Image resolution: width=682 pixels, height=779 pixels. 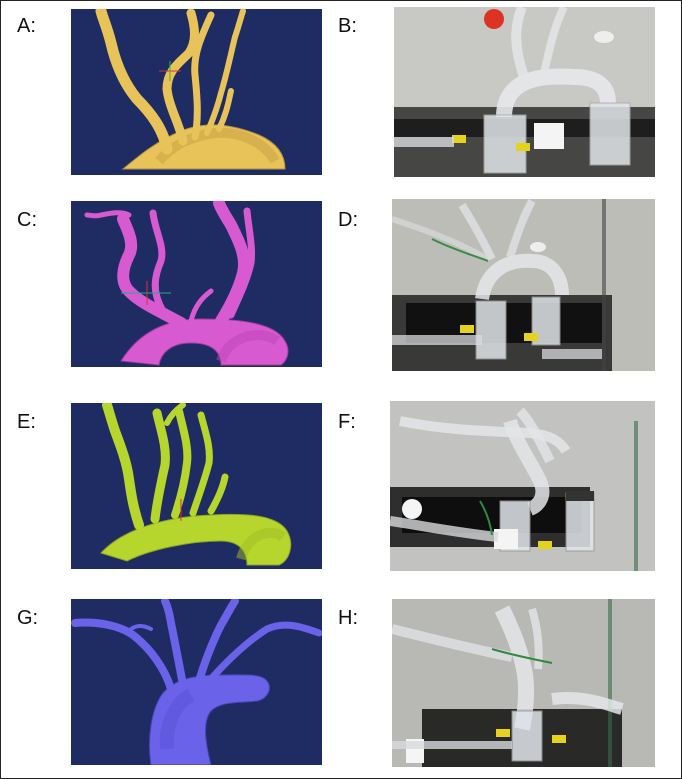 I want to click on vessel-render-a, so click(x=190, y=89).